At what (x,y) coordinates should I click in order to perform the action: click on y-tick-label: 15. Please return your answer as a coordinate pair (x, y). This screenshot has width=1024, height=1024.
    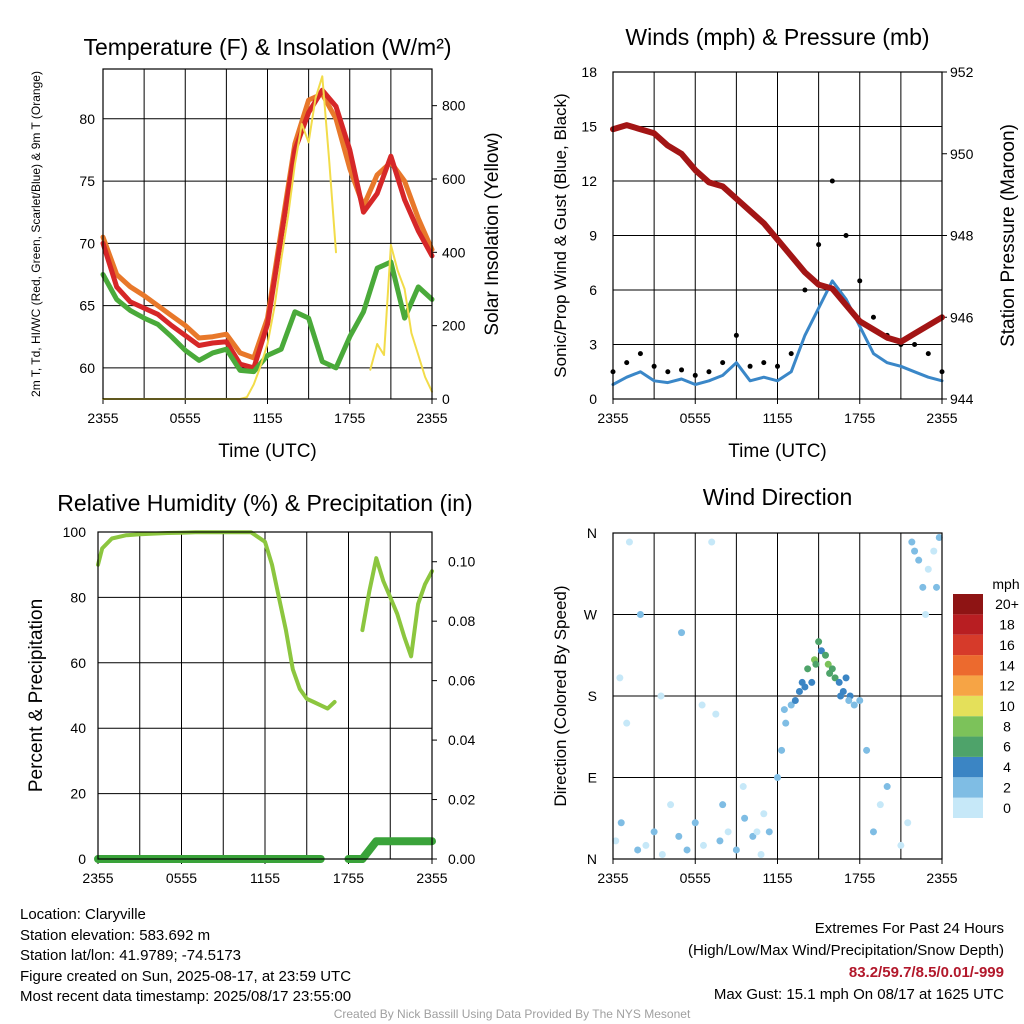
    Looking at the image, I should click on (589, 127).